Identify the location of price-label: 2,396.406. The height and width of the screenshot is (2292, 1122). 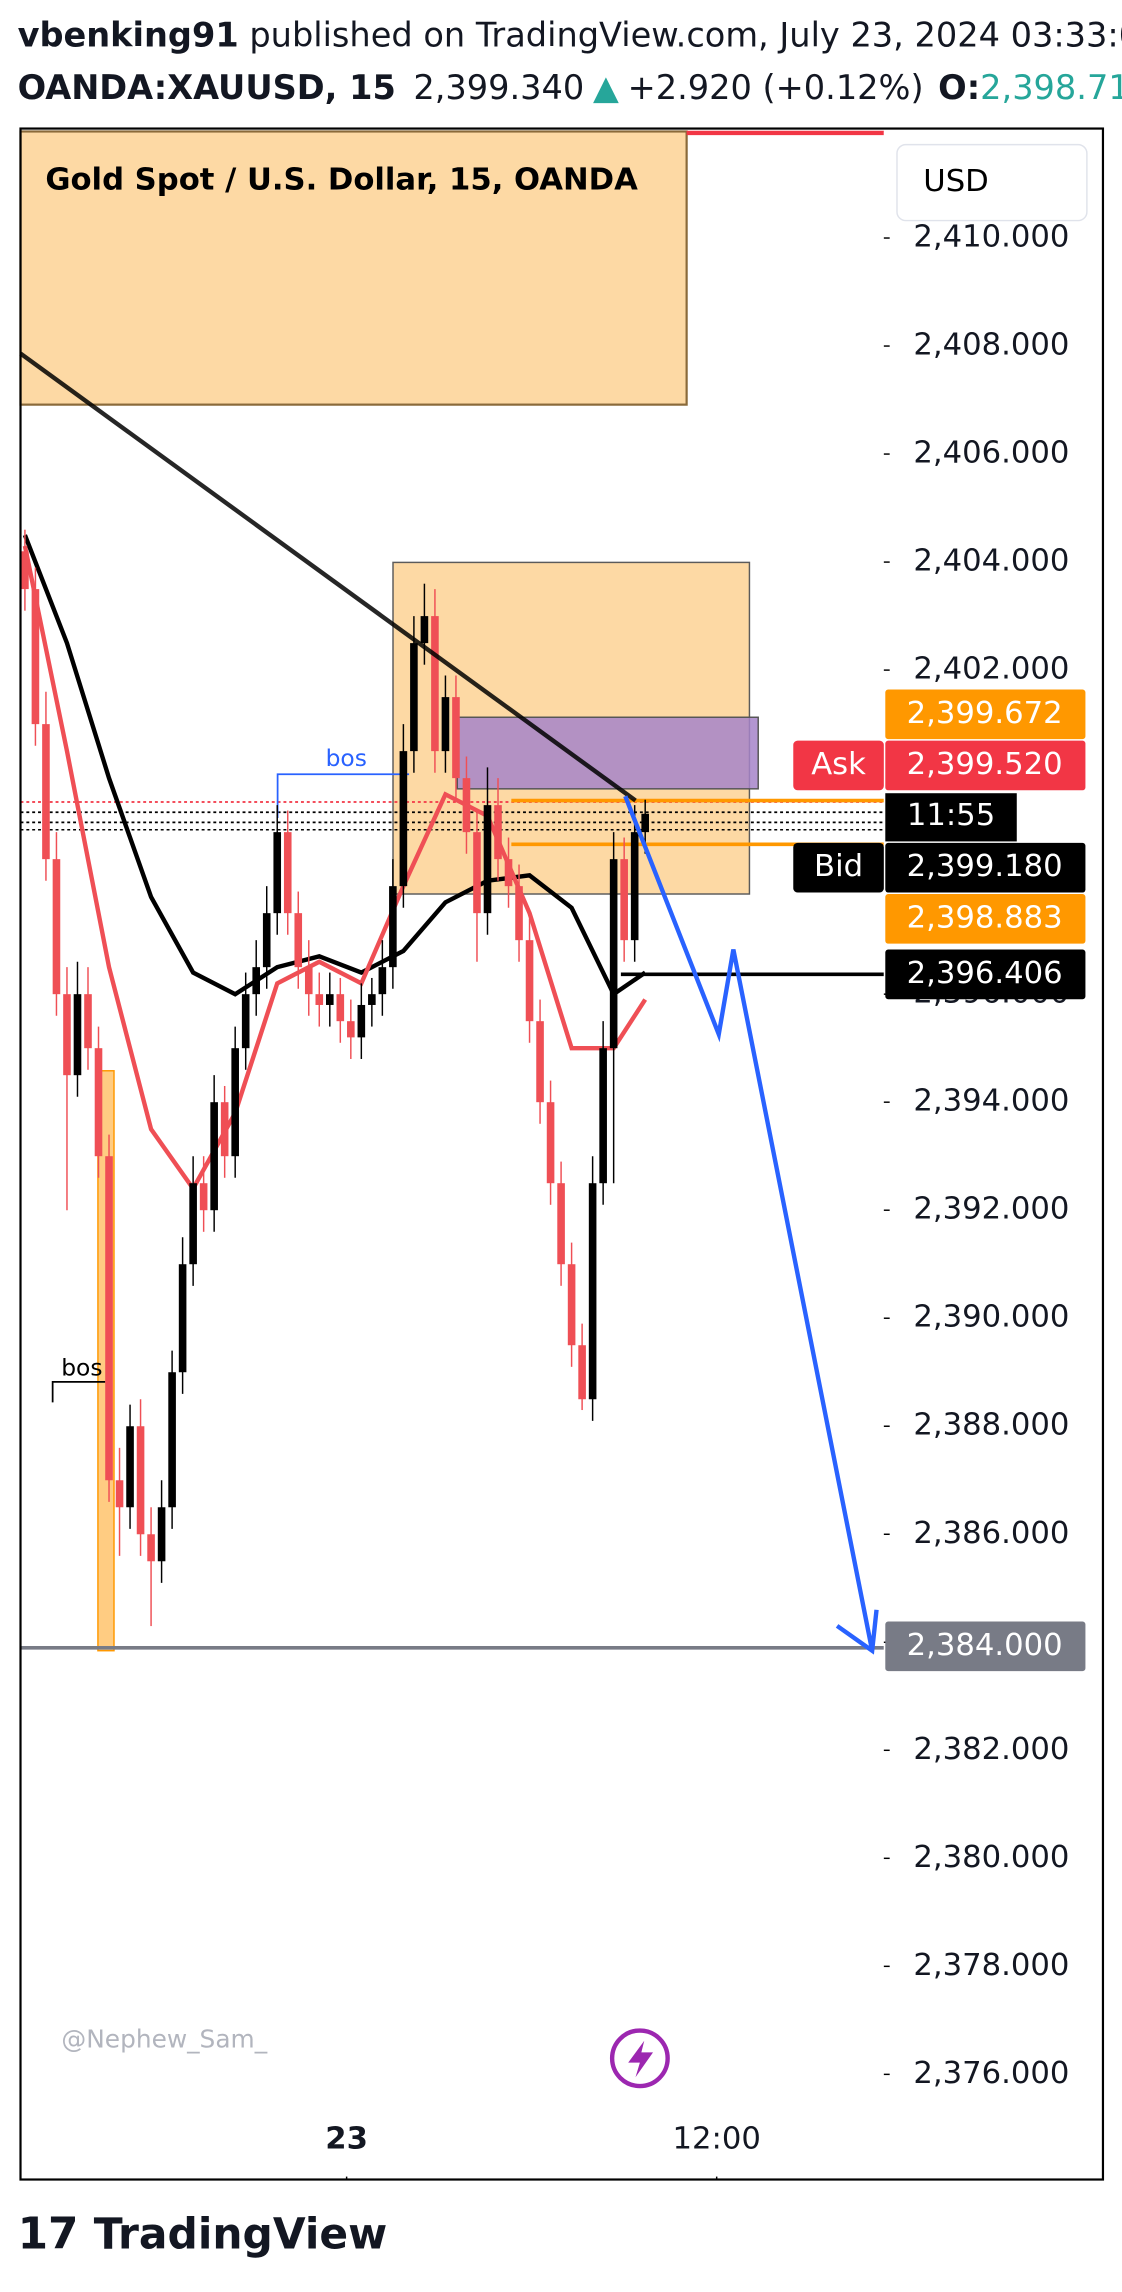
(985, 974).